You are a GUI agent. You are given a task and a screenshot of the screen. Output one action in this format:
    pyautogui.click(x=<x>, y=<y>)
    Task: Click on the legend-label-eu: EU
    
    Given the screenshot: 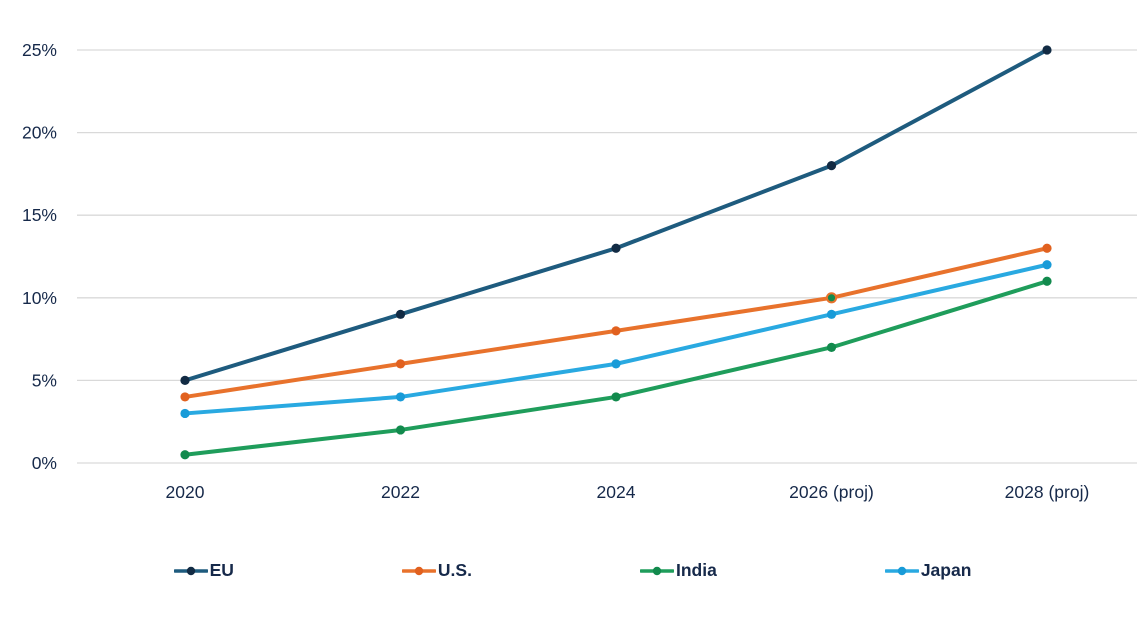 What is the action you would take?
    pyautogui.click(x=221, y=570)
    